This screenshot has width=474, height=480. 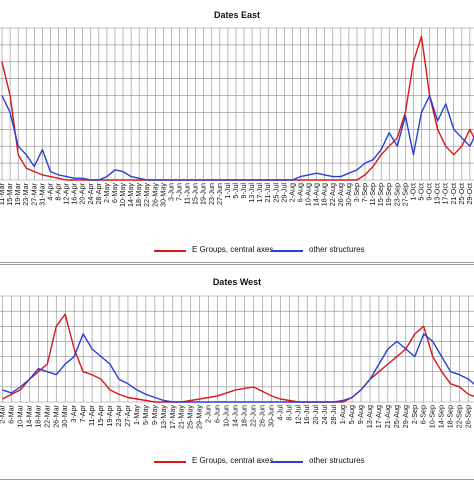 I want to click on west-x-tick-label: 27-Apr, so click(x=127, y=415).